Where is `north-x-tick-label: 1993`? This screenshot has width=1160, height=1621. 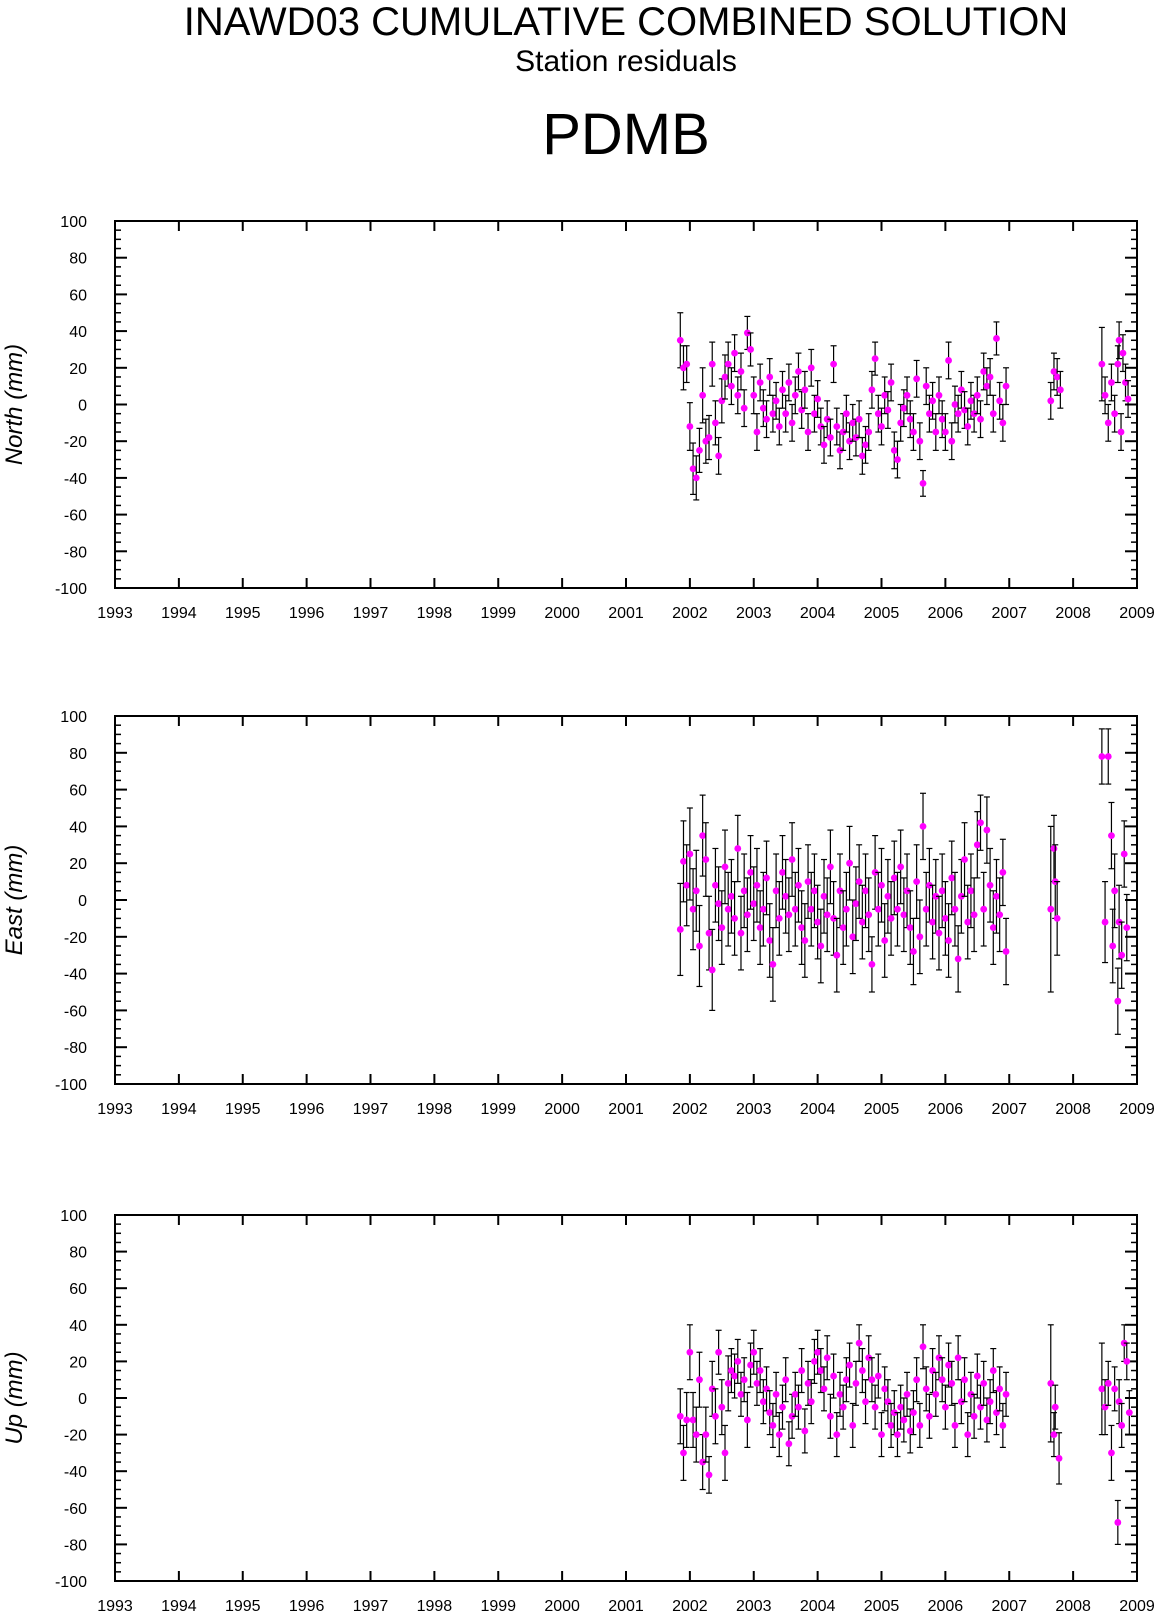
north-x-tick-label: 1993 is located at coordinates (115, 613).